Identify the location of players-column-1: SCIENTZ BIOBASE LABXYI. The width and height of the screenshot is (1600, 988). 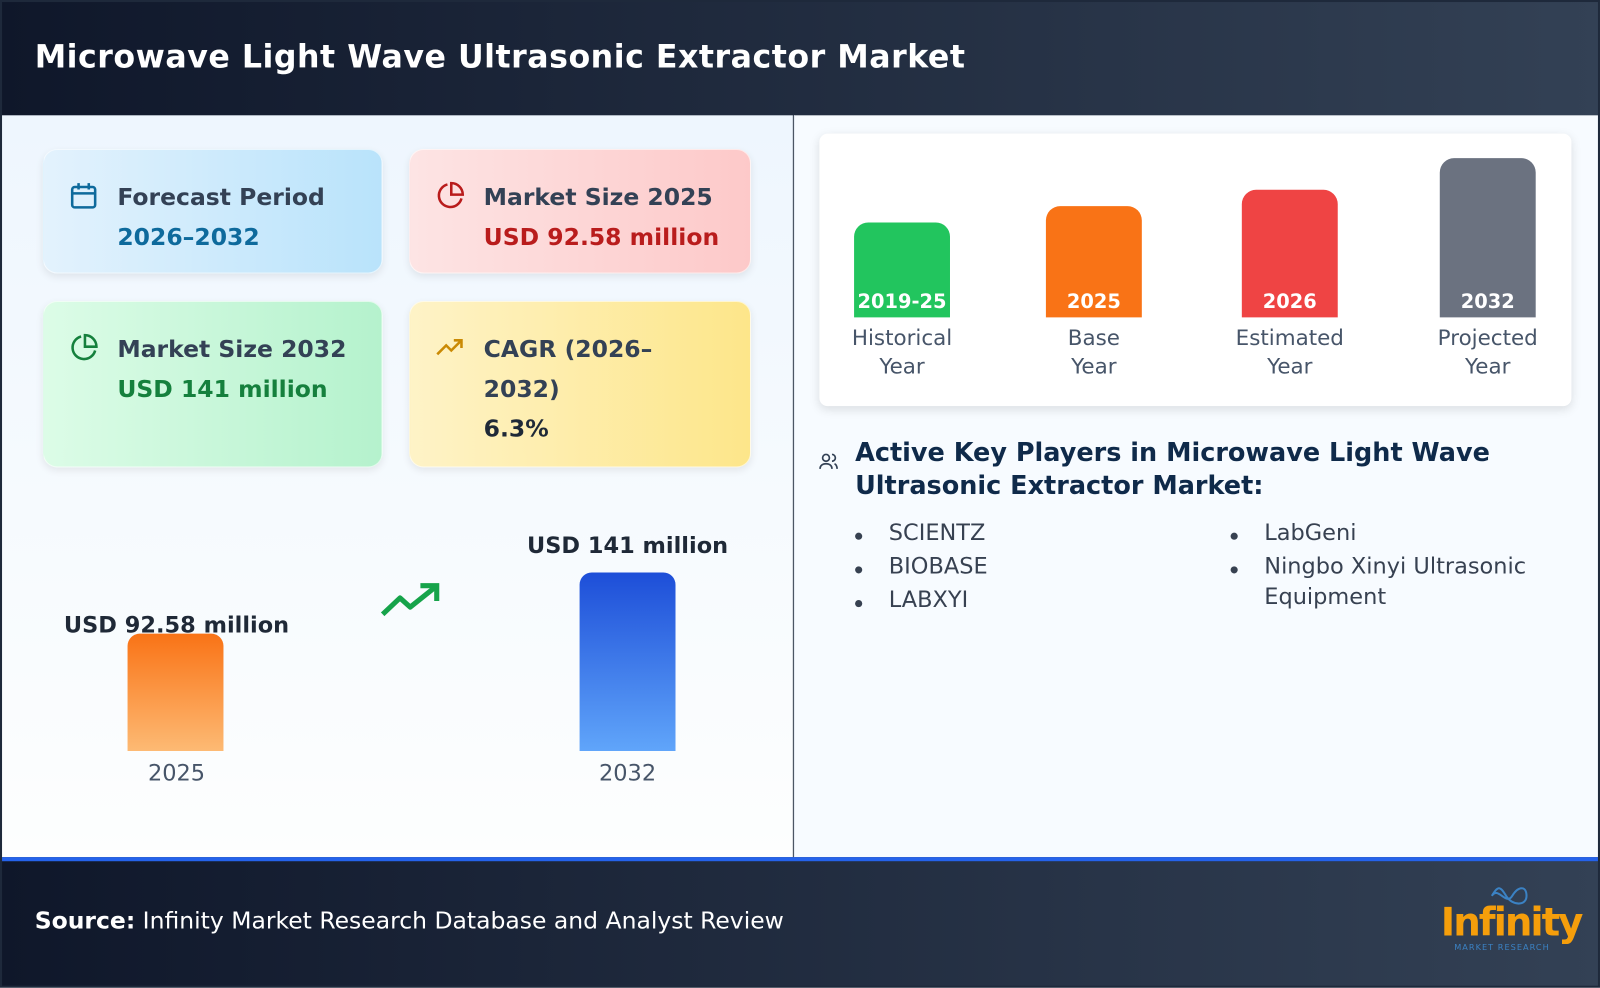
(1023, 567).